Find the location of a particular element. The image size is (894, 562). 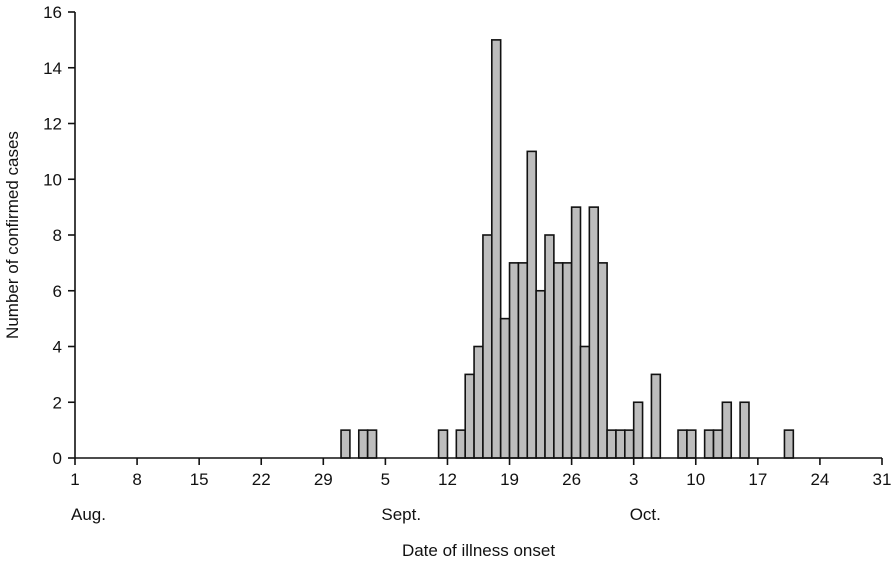

x-tick-label: 29 is located at coordinates (323, 479).